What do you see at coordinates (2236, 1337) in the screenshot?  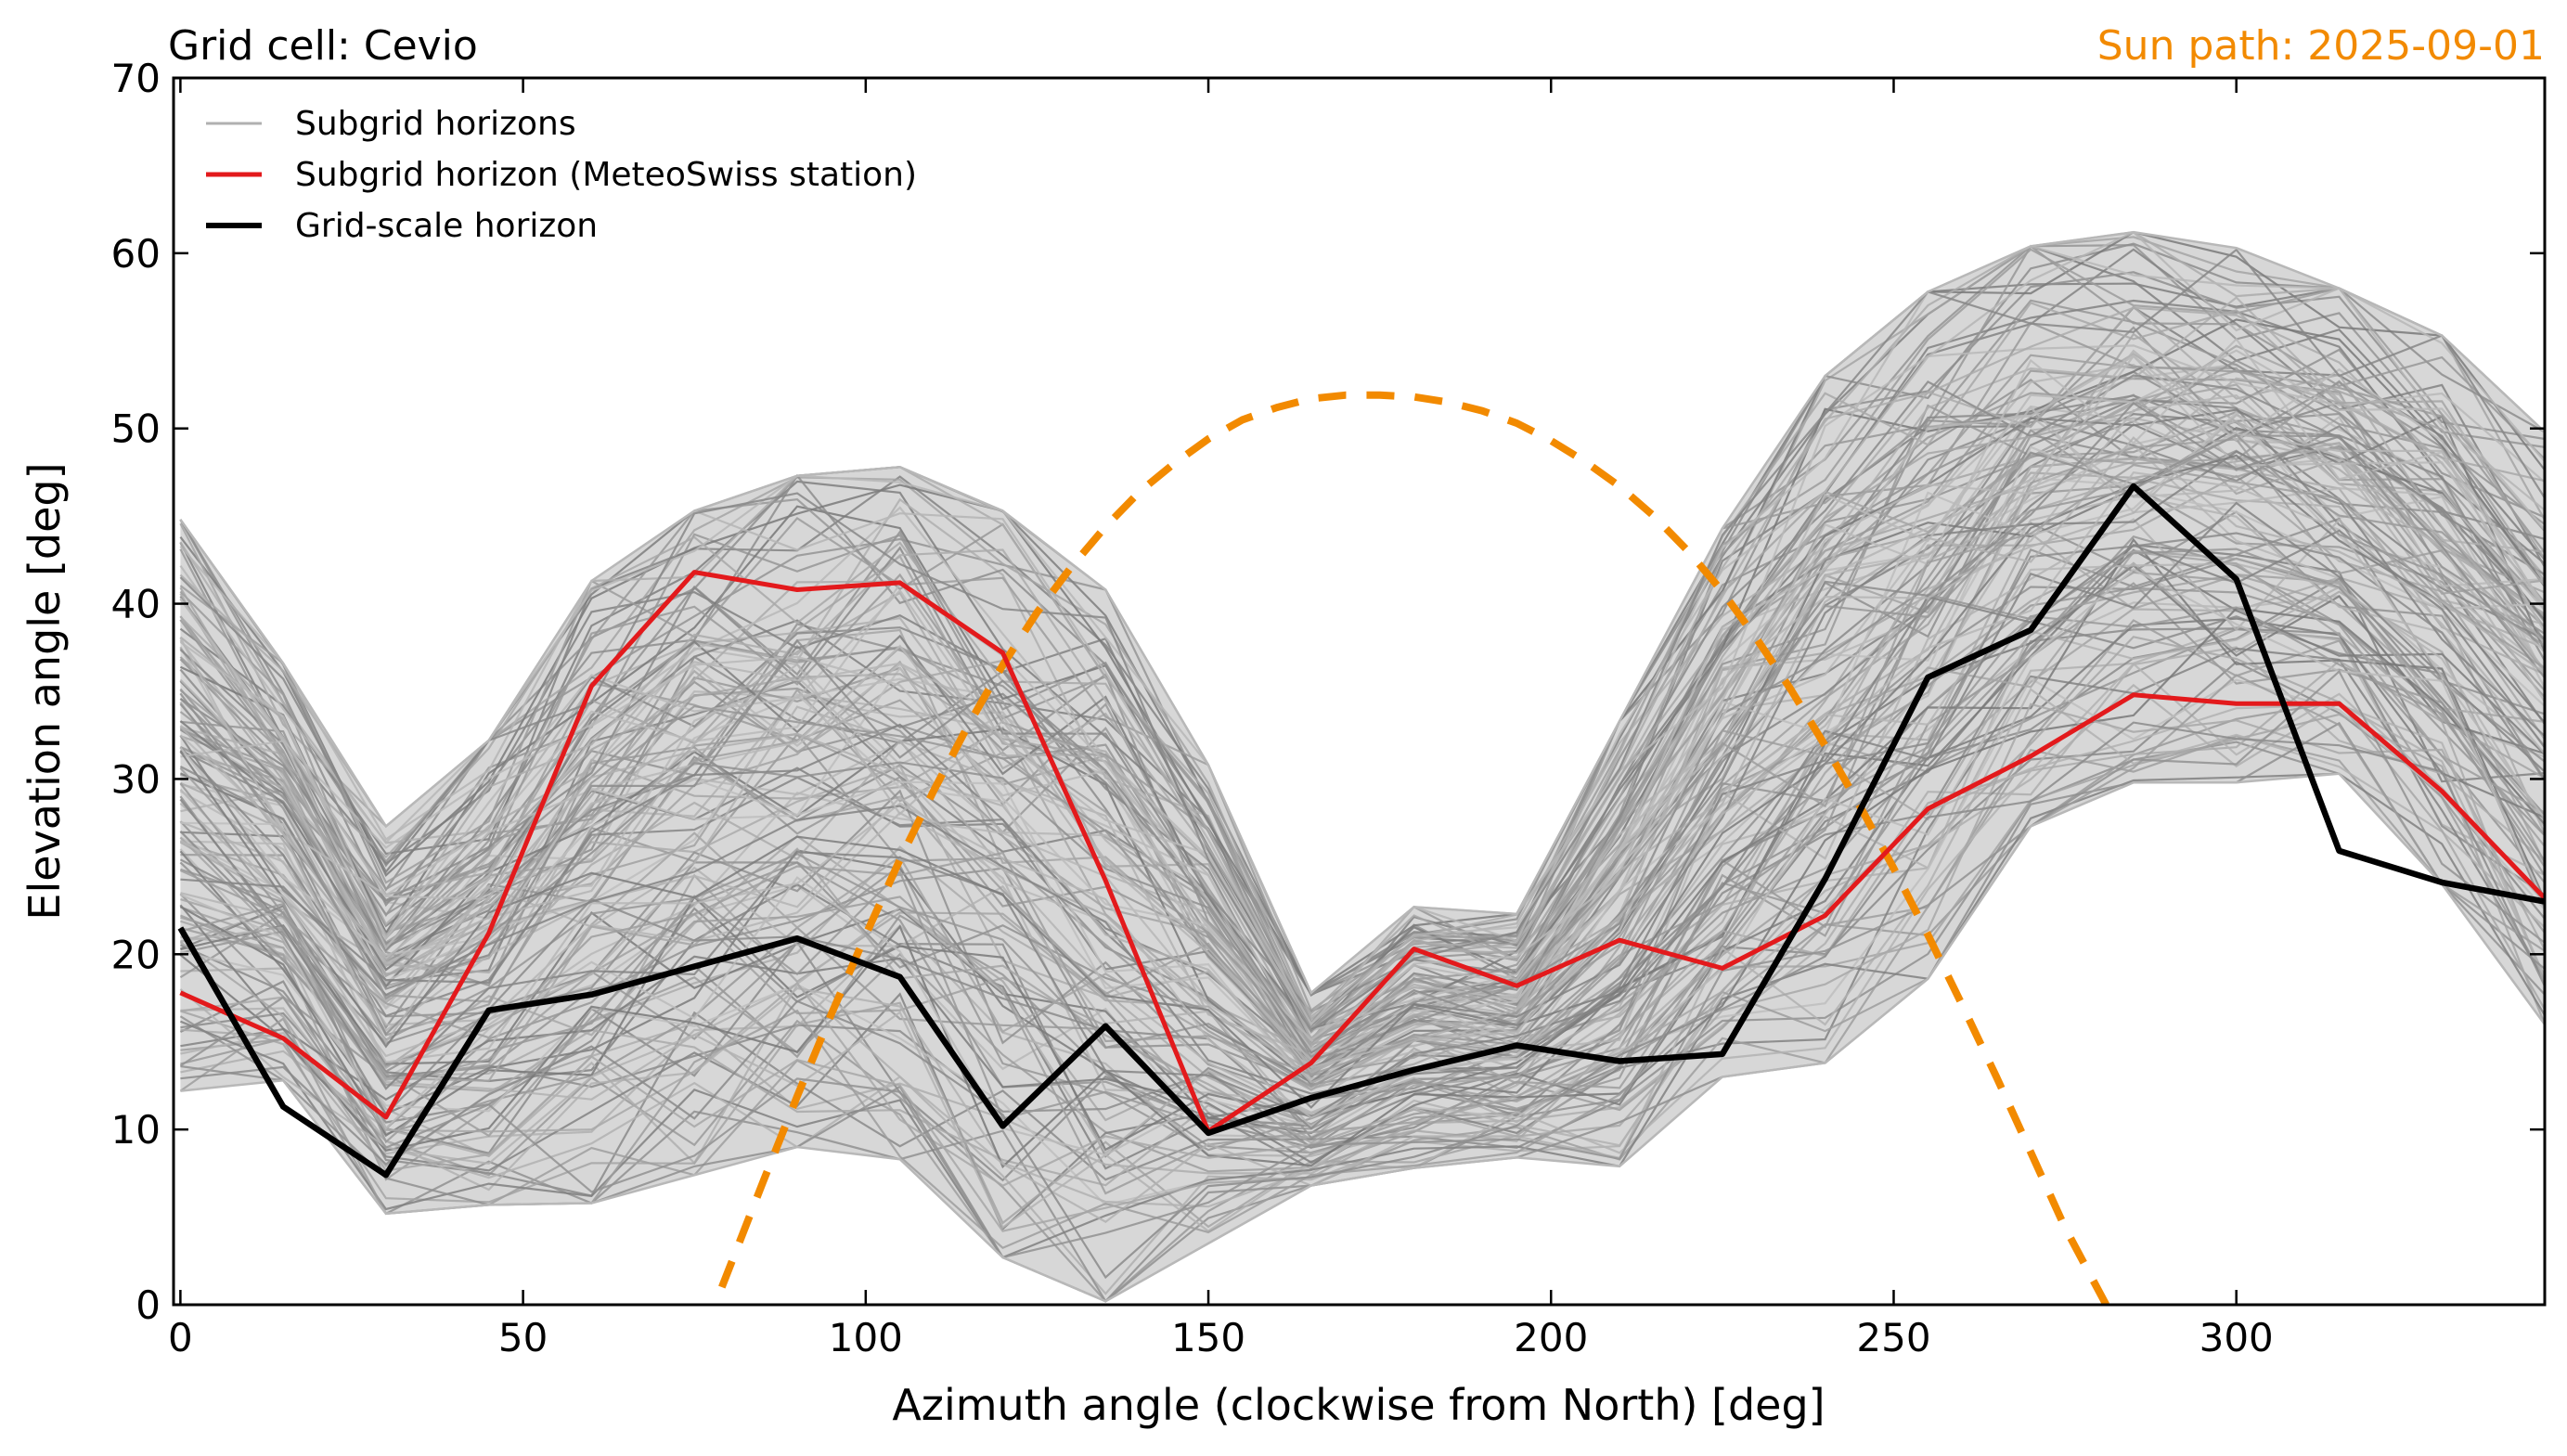 I see `x-tick-label: 300` at bounding box center [2236, 1337].